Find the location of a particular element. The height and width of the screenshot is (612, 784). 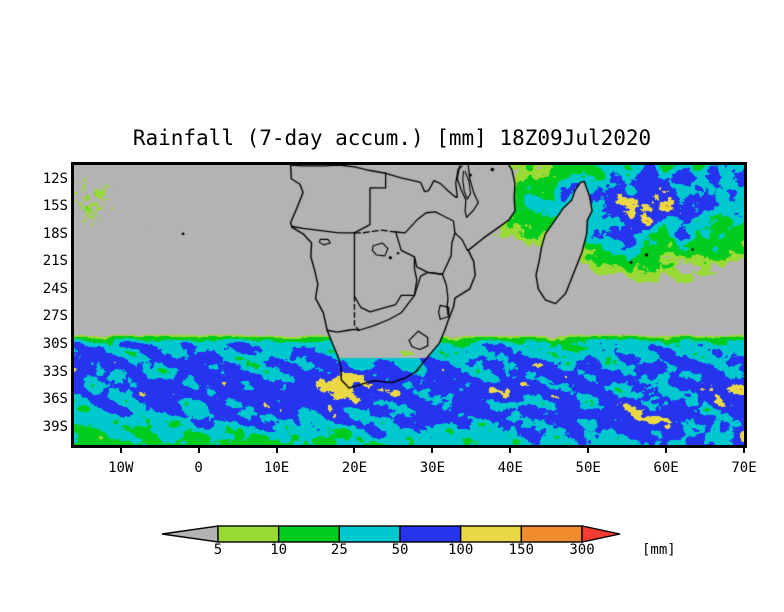

x-tick-label: 20E is located at coordinates (354, 468).